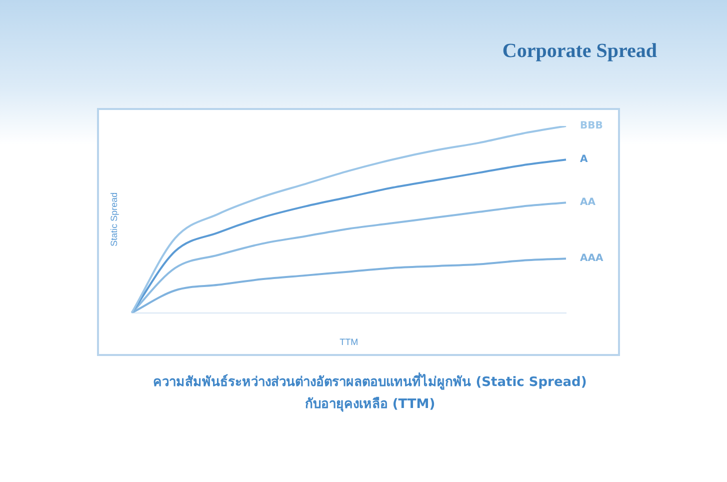 The image size is (727, 482). Describe the element at coordinates (592, 258) in the screenshot. I see `series-label: AAA` at that location.